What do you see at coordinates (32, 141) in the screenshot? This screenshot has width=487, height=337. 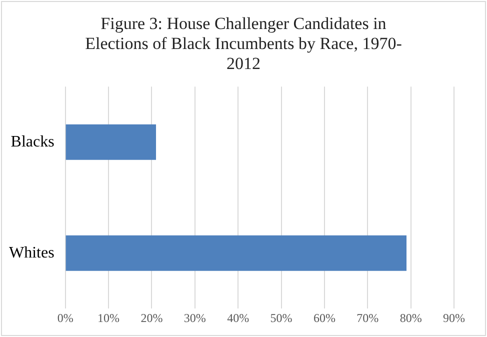 I see `y-tick-label: Blacks` at bounding box center [32, 141].